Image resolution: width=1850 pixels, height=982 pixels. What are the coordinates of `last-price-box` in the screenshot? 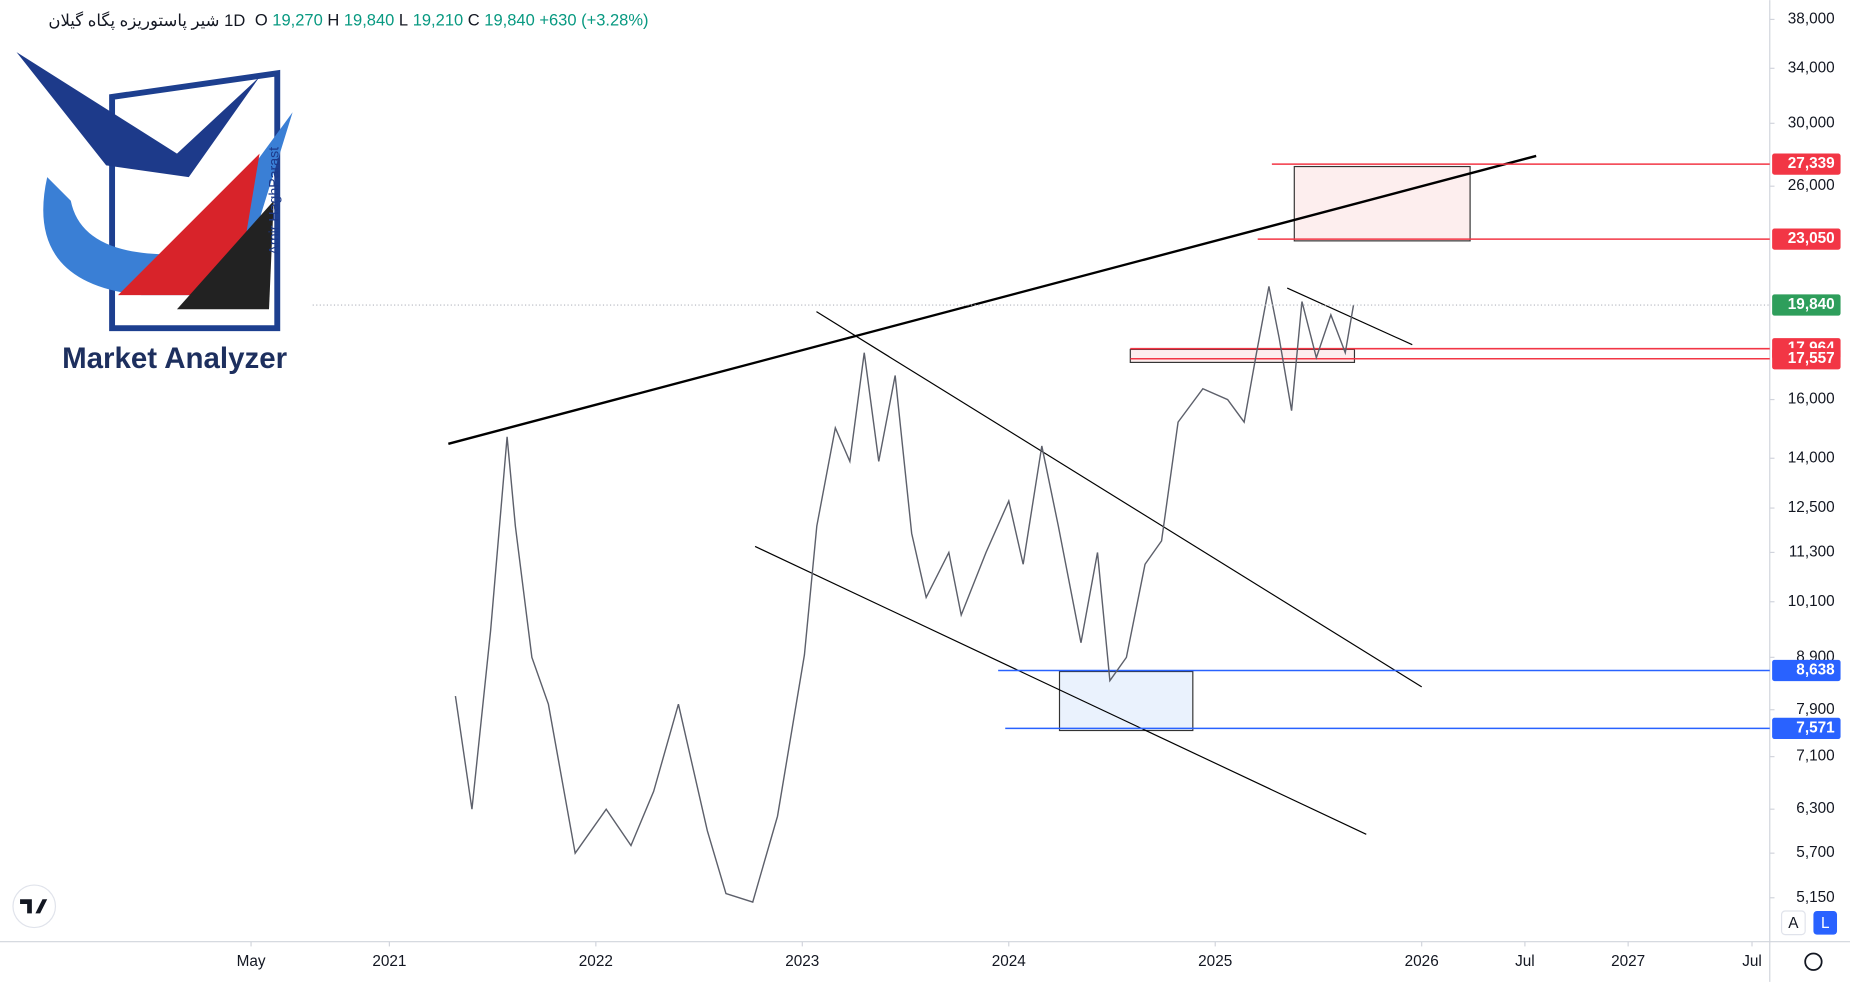 It's located at (1806, 305).